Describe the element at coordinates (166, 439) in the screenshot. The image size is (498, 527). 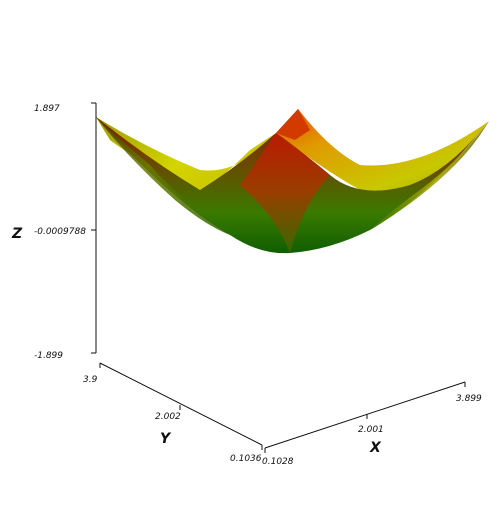
I see `y-axis-title: Y` at that location.